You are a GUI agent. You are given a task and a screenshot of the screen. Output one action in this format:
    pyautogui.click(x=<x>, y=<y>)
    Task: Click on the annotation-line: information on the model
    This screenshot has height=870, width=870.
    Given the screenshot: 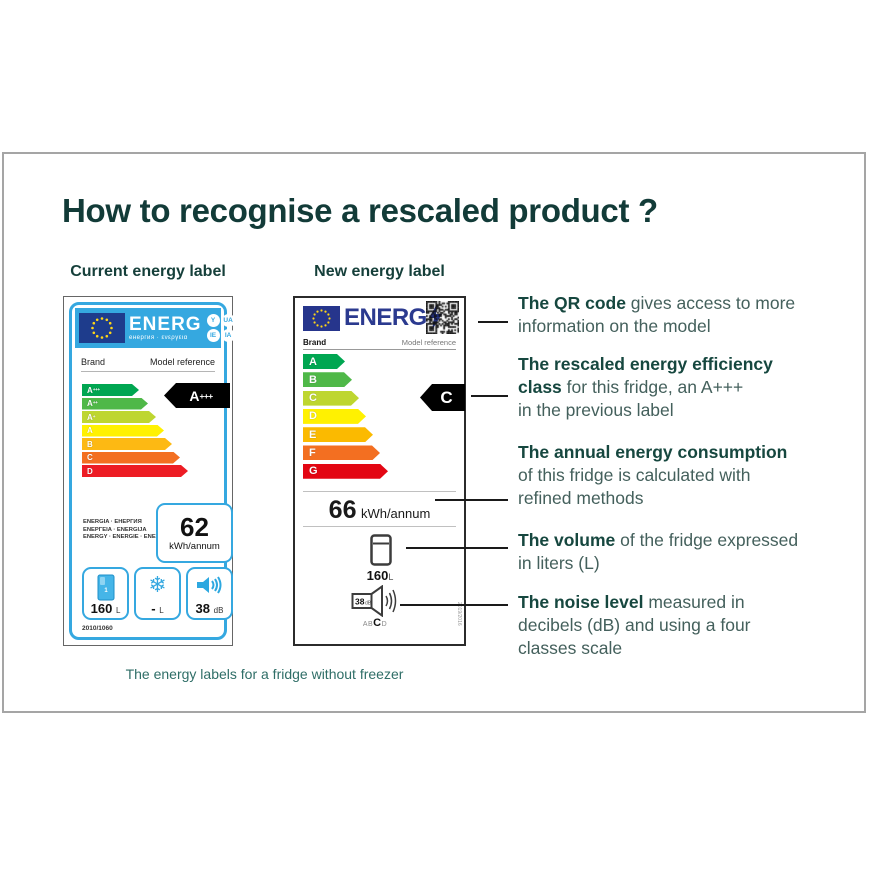 What is the action you would take?
    pyautogui.click(x=614, y=326)
    